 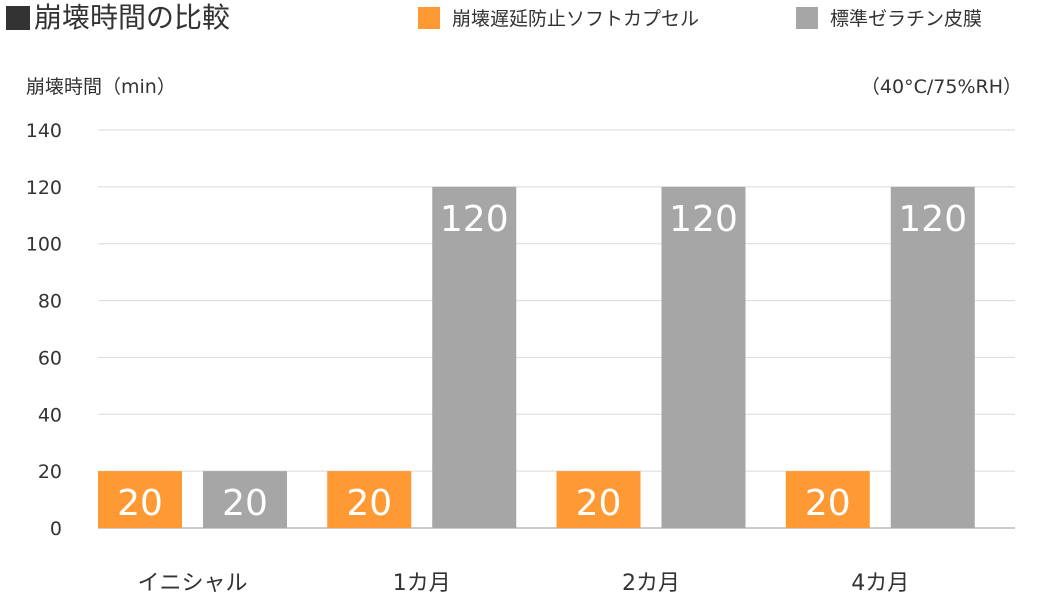 I want to click on y-tick-label: 80, so click(x=50, y=302).